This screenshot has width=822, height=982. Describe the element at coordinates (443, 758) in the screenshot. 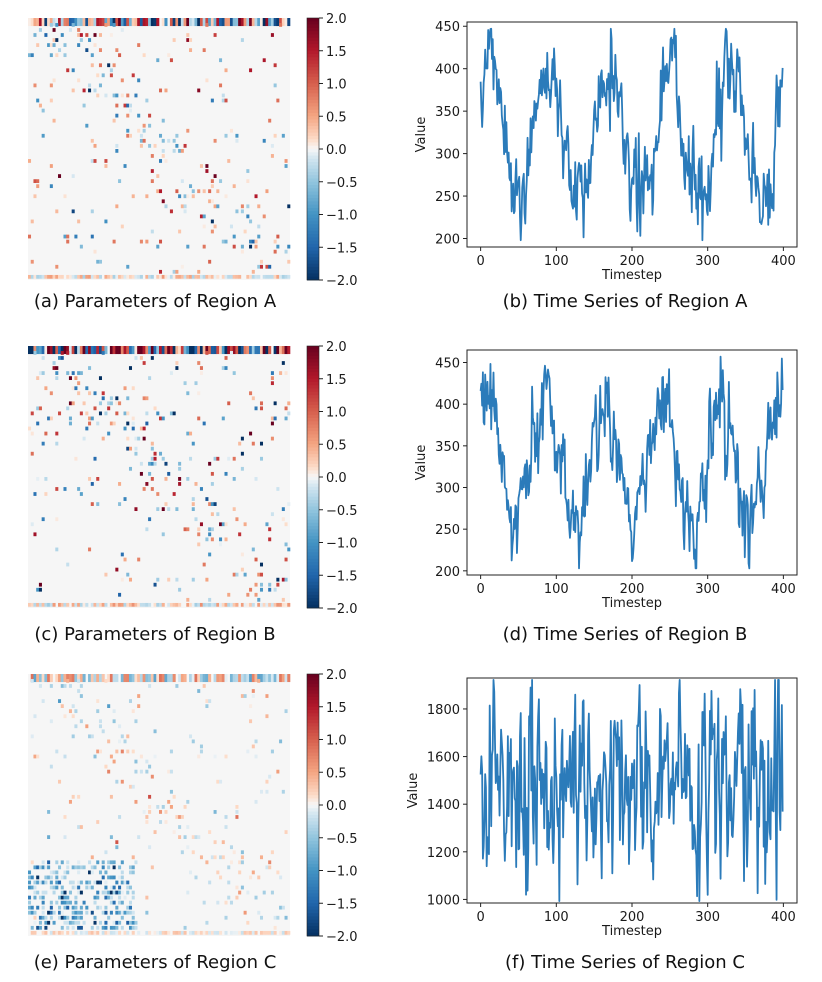

I see `y-tick-label: 1600` at that location.